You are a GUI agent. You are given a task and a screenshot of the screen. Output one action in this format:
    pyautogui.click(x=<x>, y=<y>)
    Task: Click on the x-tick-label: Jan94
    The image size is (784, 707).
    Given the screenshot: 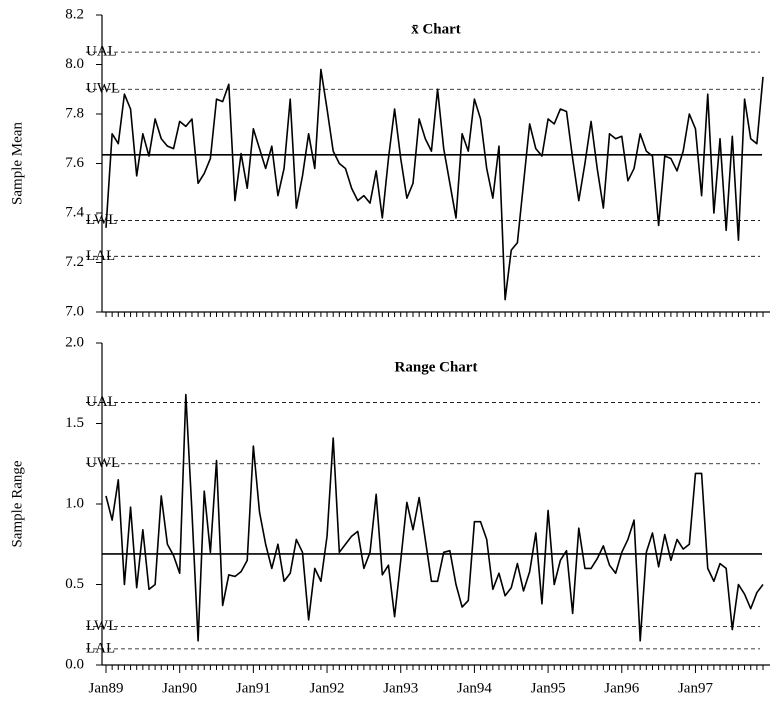 What is the action you would take?
    pyautogui.click(x=474, y=688)
    